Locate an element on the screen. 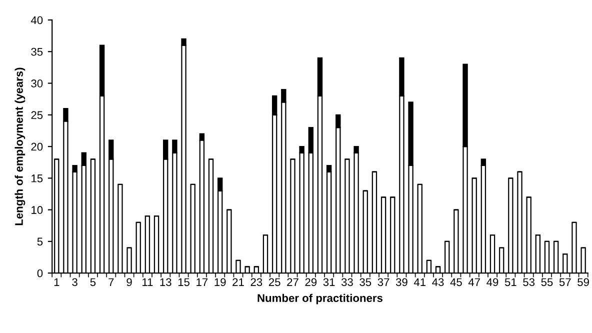 Image resolution: width=592 pixels, height=333 pixels. y-tick-label: 25 is located at coordinates (37, 115).